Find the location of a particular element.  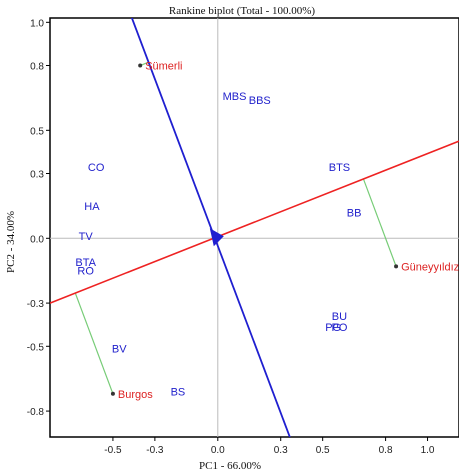

genotype-label: BTS is located at coordinates (339, 168).